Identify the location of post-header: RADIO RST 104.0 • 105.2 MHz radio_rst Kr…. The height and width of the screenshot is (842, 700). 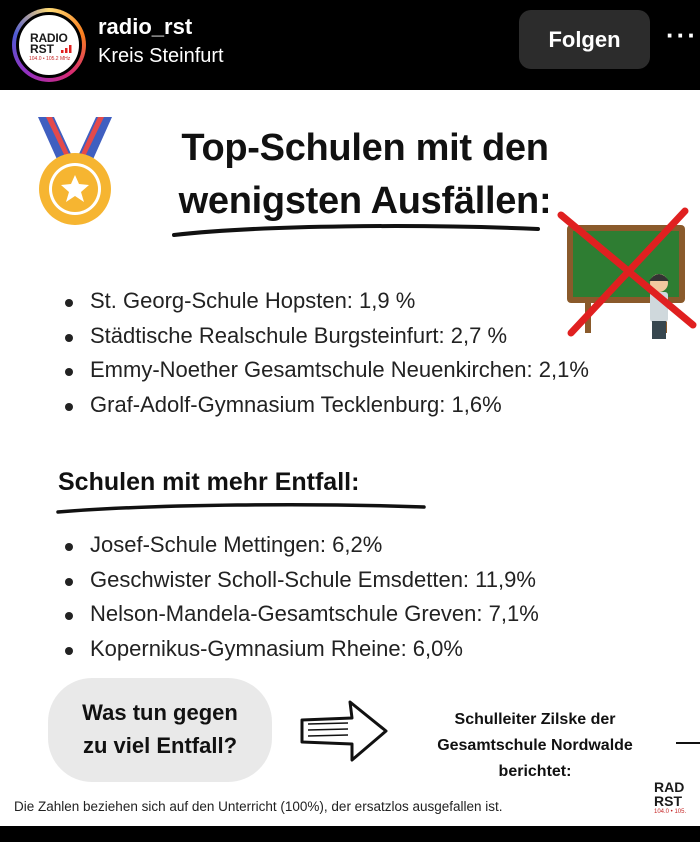
(350, 45).